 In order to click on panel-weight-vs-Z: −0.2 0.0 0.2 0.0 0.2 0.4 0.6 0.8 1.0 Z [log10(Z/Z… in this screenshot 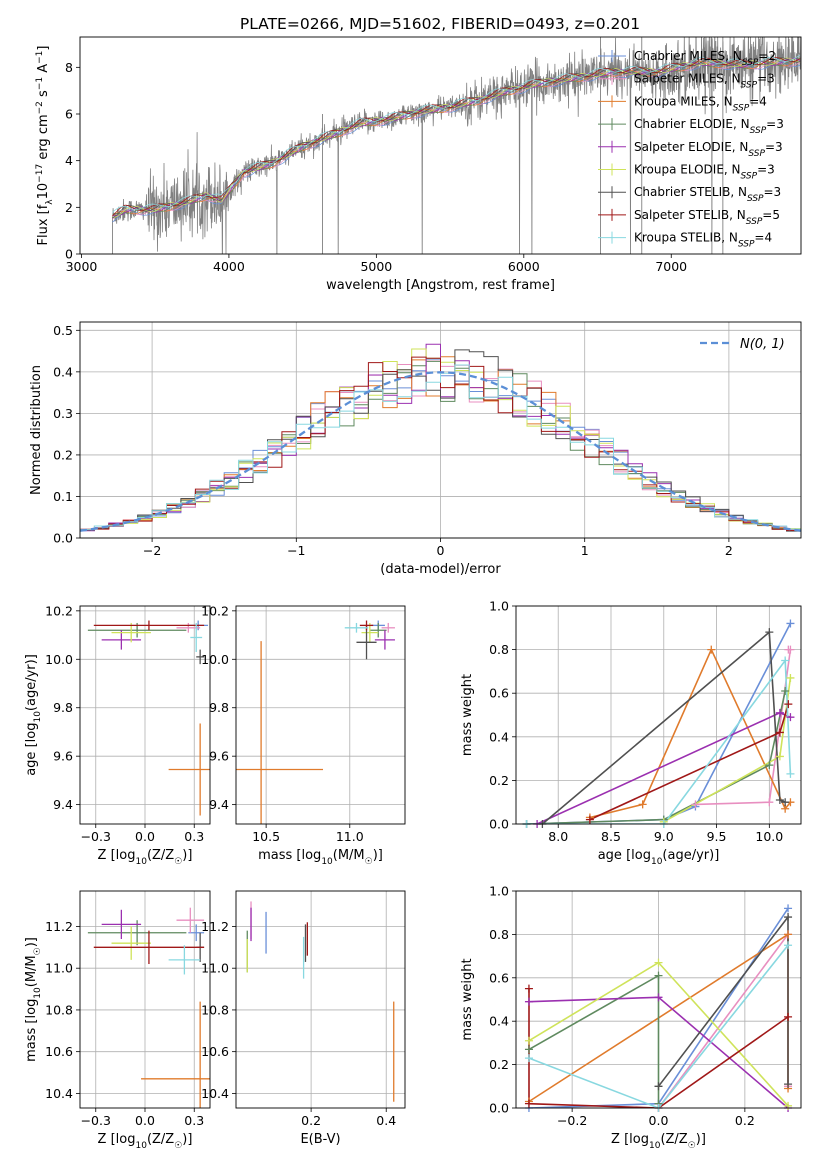, I will do `click(631, 1017)`.